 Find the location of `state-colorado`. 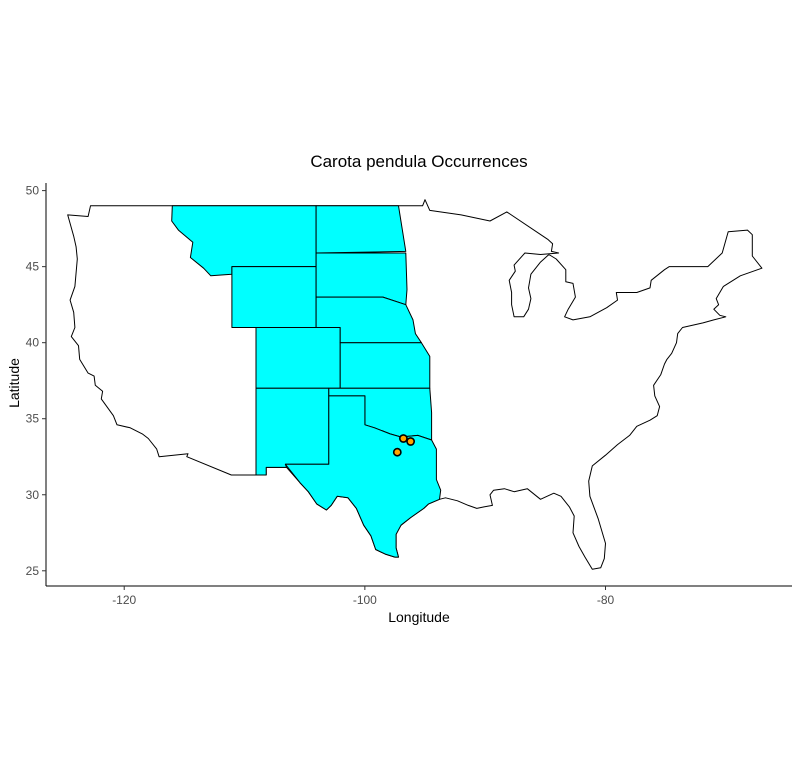

state-colorado is located at coordinates (298, 358).